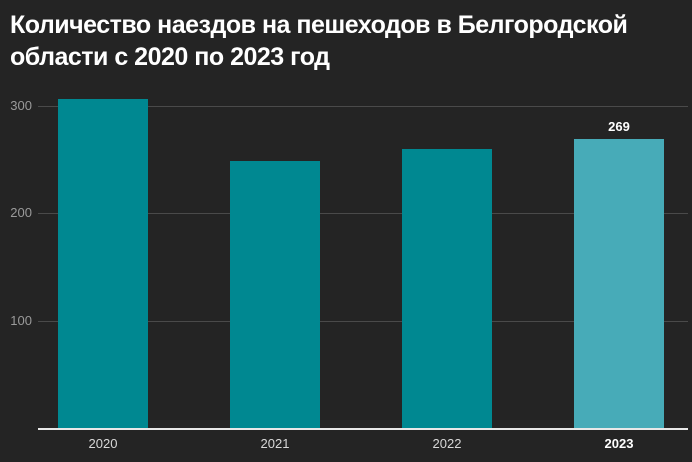  Describe the element at coordinates (619, 126) in the screenshot. I see `value-label-2023: 269` at that location.